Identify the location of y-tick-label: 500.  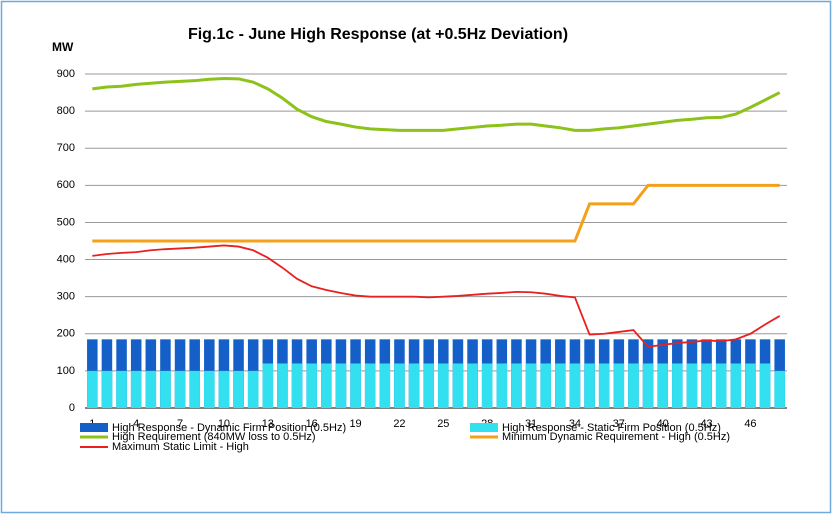
(66, 222).